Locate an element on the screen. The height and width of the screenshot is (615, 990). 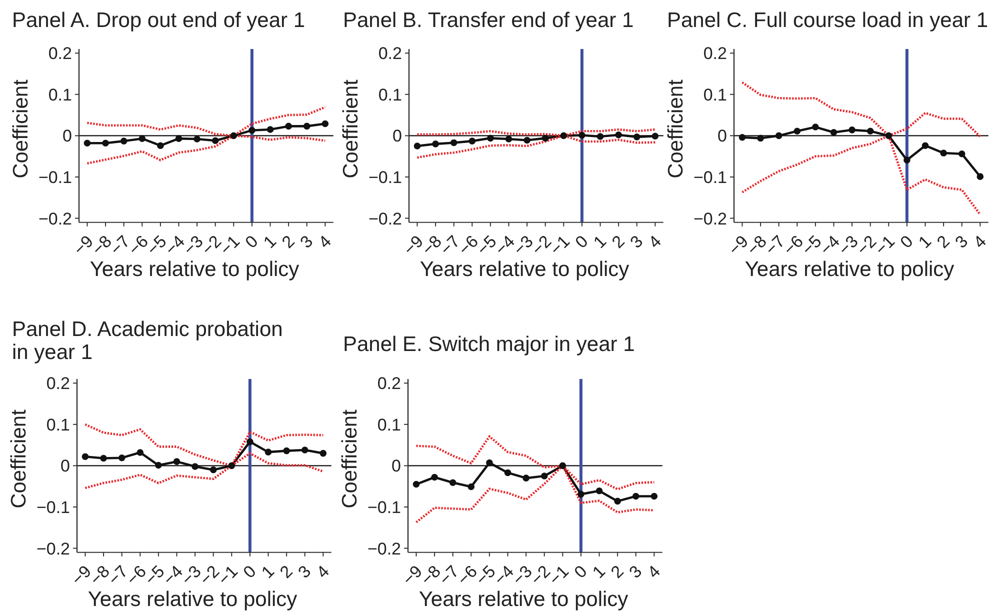
chart-title: Panel D. Academic probation in year 1 is located at coordinates (147, 341).